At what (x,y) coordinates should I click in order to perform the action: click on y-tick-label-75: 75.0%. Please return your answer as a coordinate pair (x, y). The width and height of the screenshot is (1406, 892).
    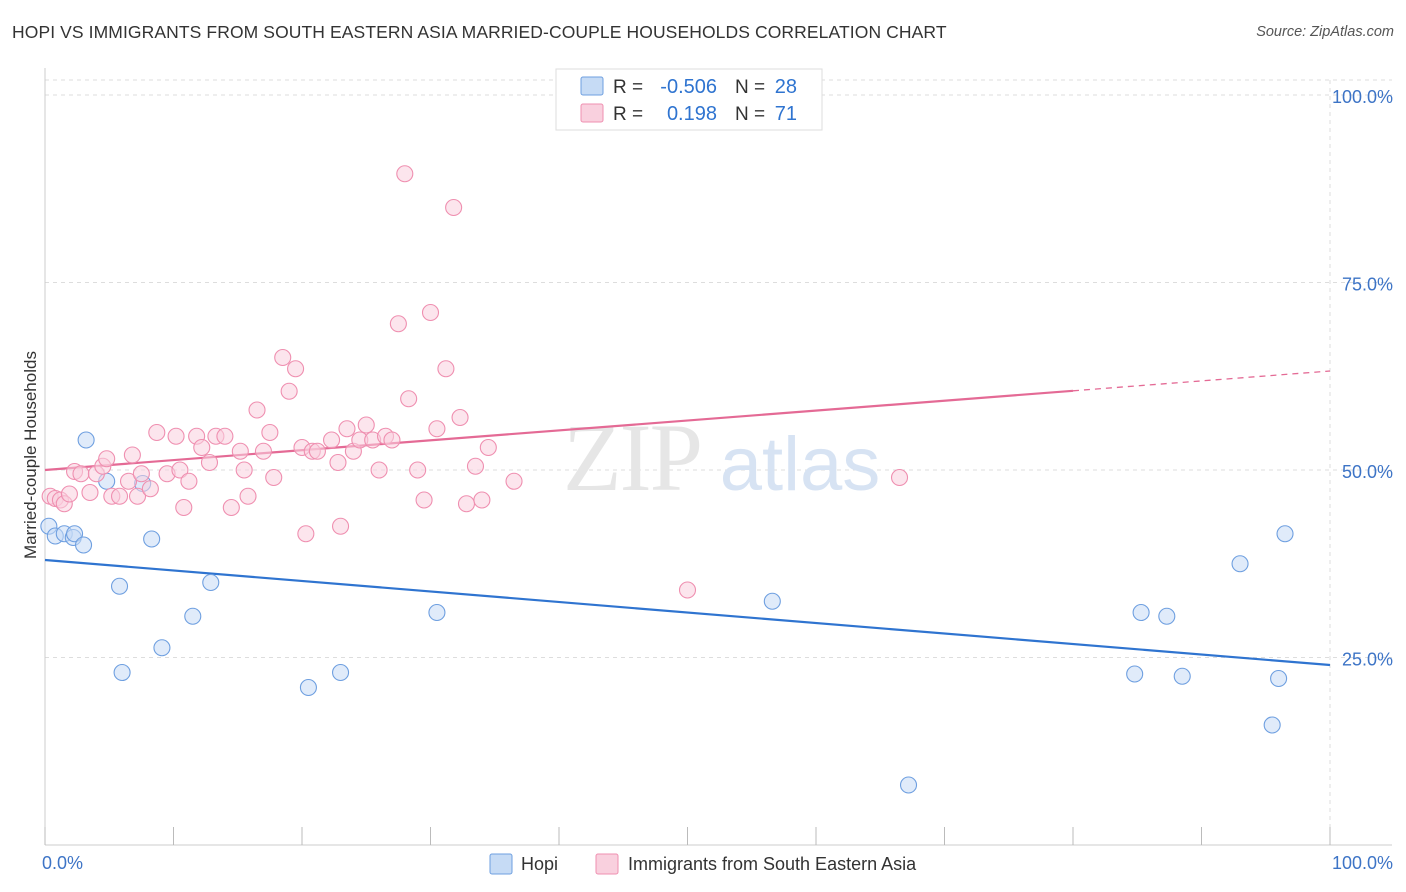
    Looking at the image, I should click on (1367, 285).